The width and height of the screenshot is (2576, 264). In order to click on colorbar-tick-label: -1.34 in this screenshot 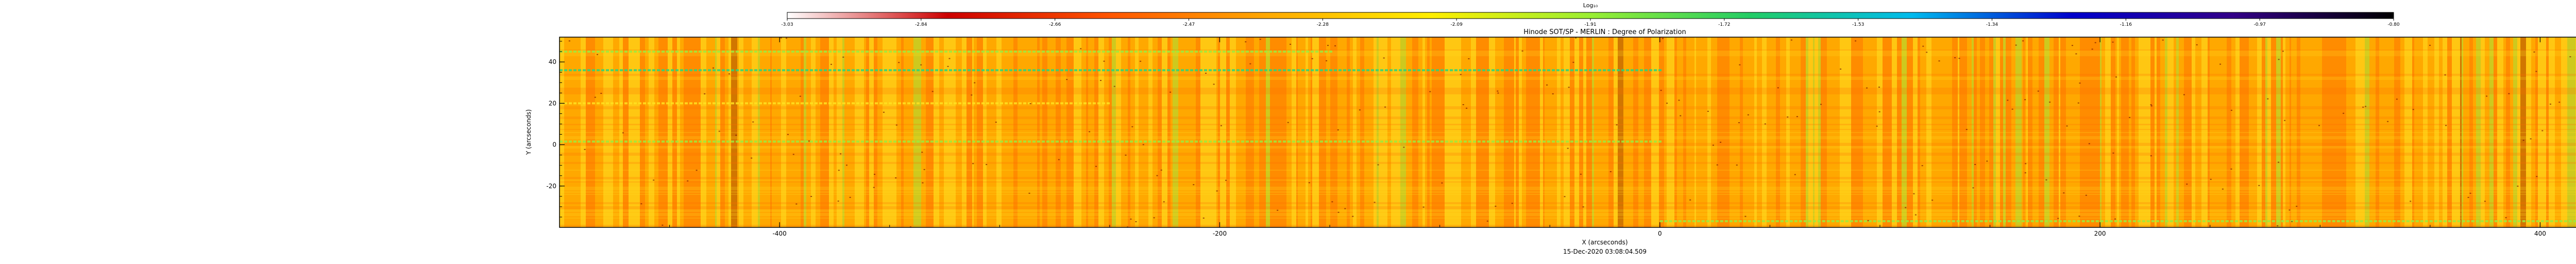, I will do `click(1992, 24)`.